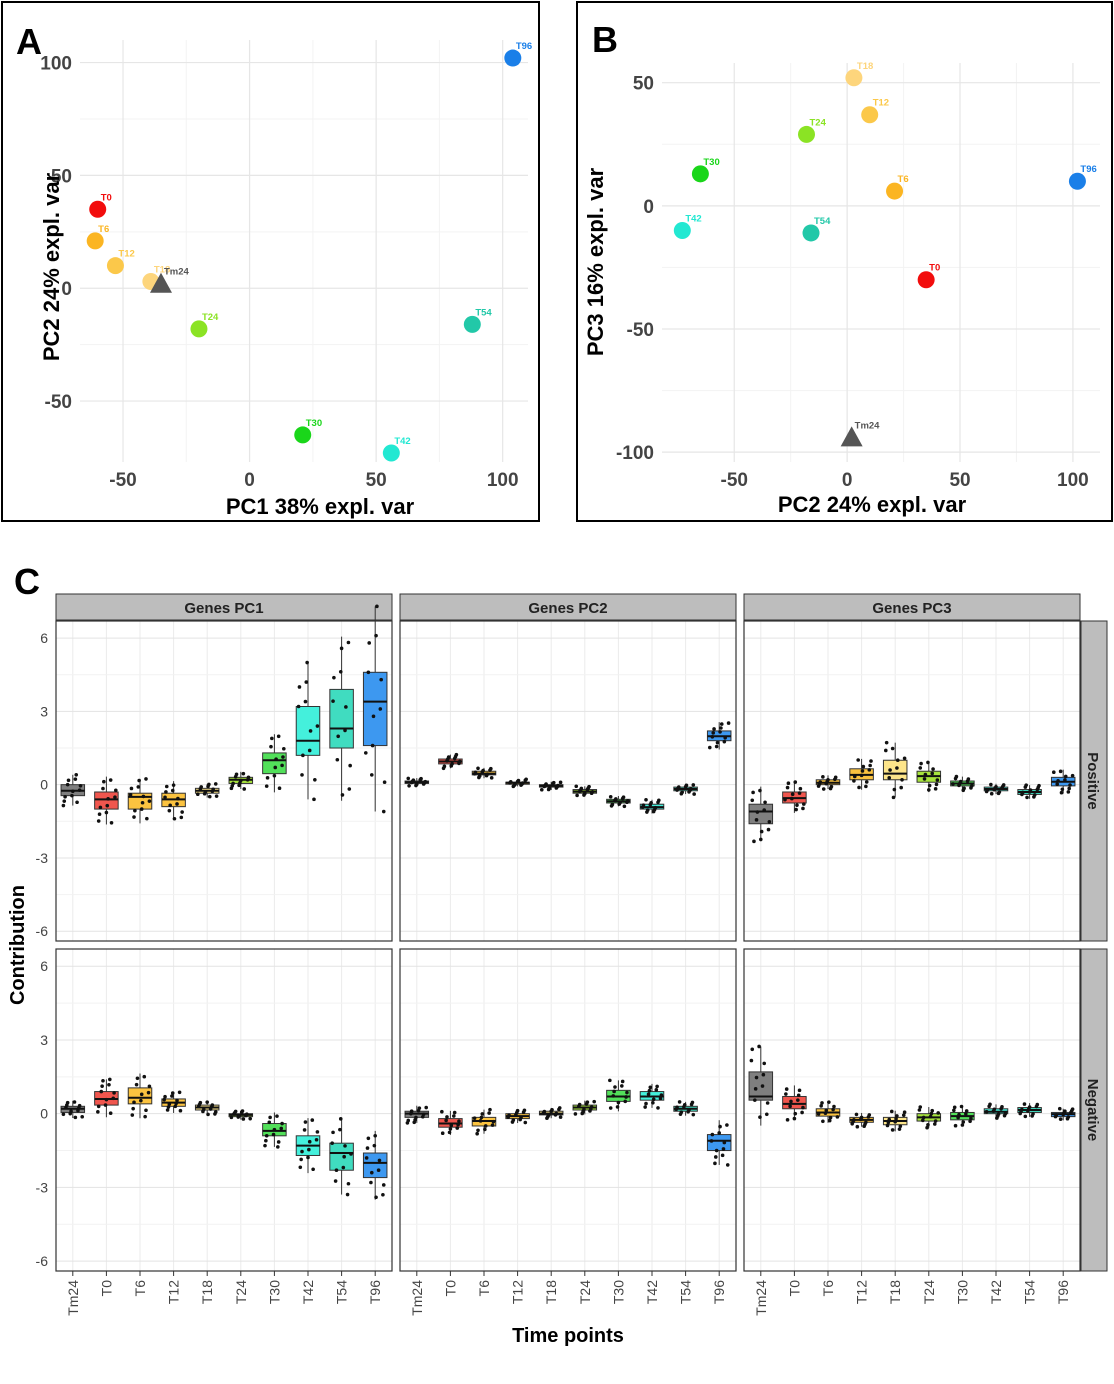 This screenshot has width=1114, height=1384. What do you see at coordinates (643, 84) in the screenshot?
I see `pca-b-ytick-label: 50` at bounding box center [643, 84].